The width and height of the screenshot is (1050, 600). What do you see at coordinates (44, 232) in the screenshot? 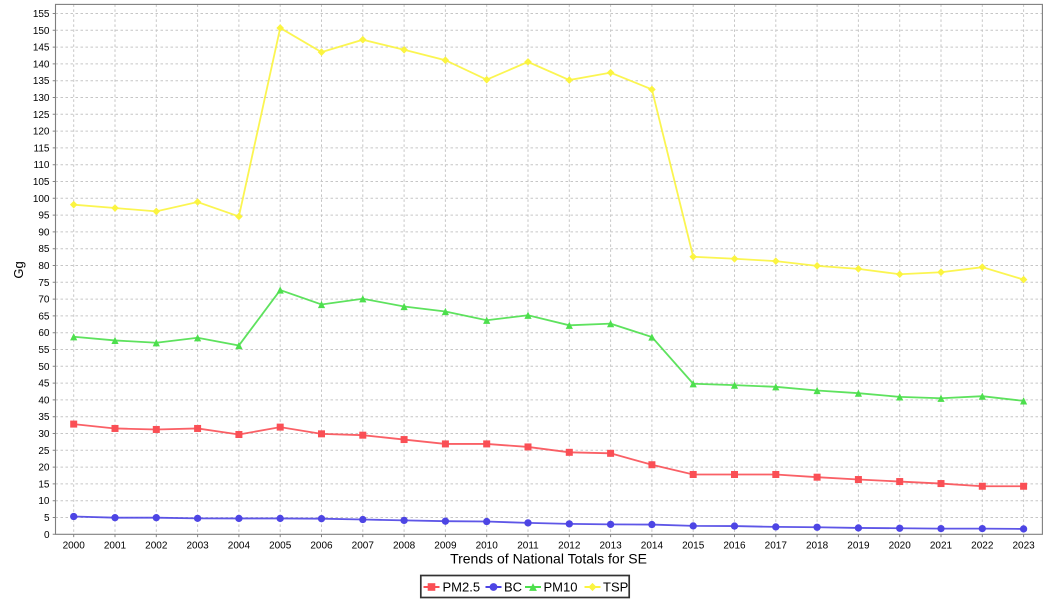
I see `svg-text: 90` at bounding box center [44, 232].